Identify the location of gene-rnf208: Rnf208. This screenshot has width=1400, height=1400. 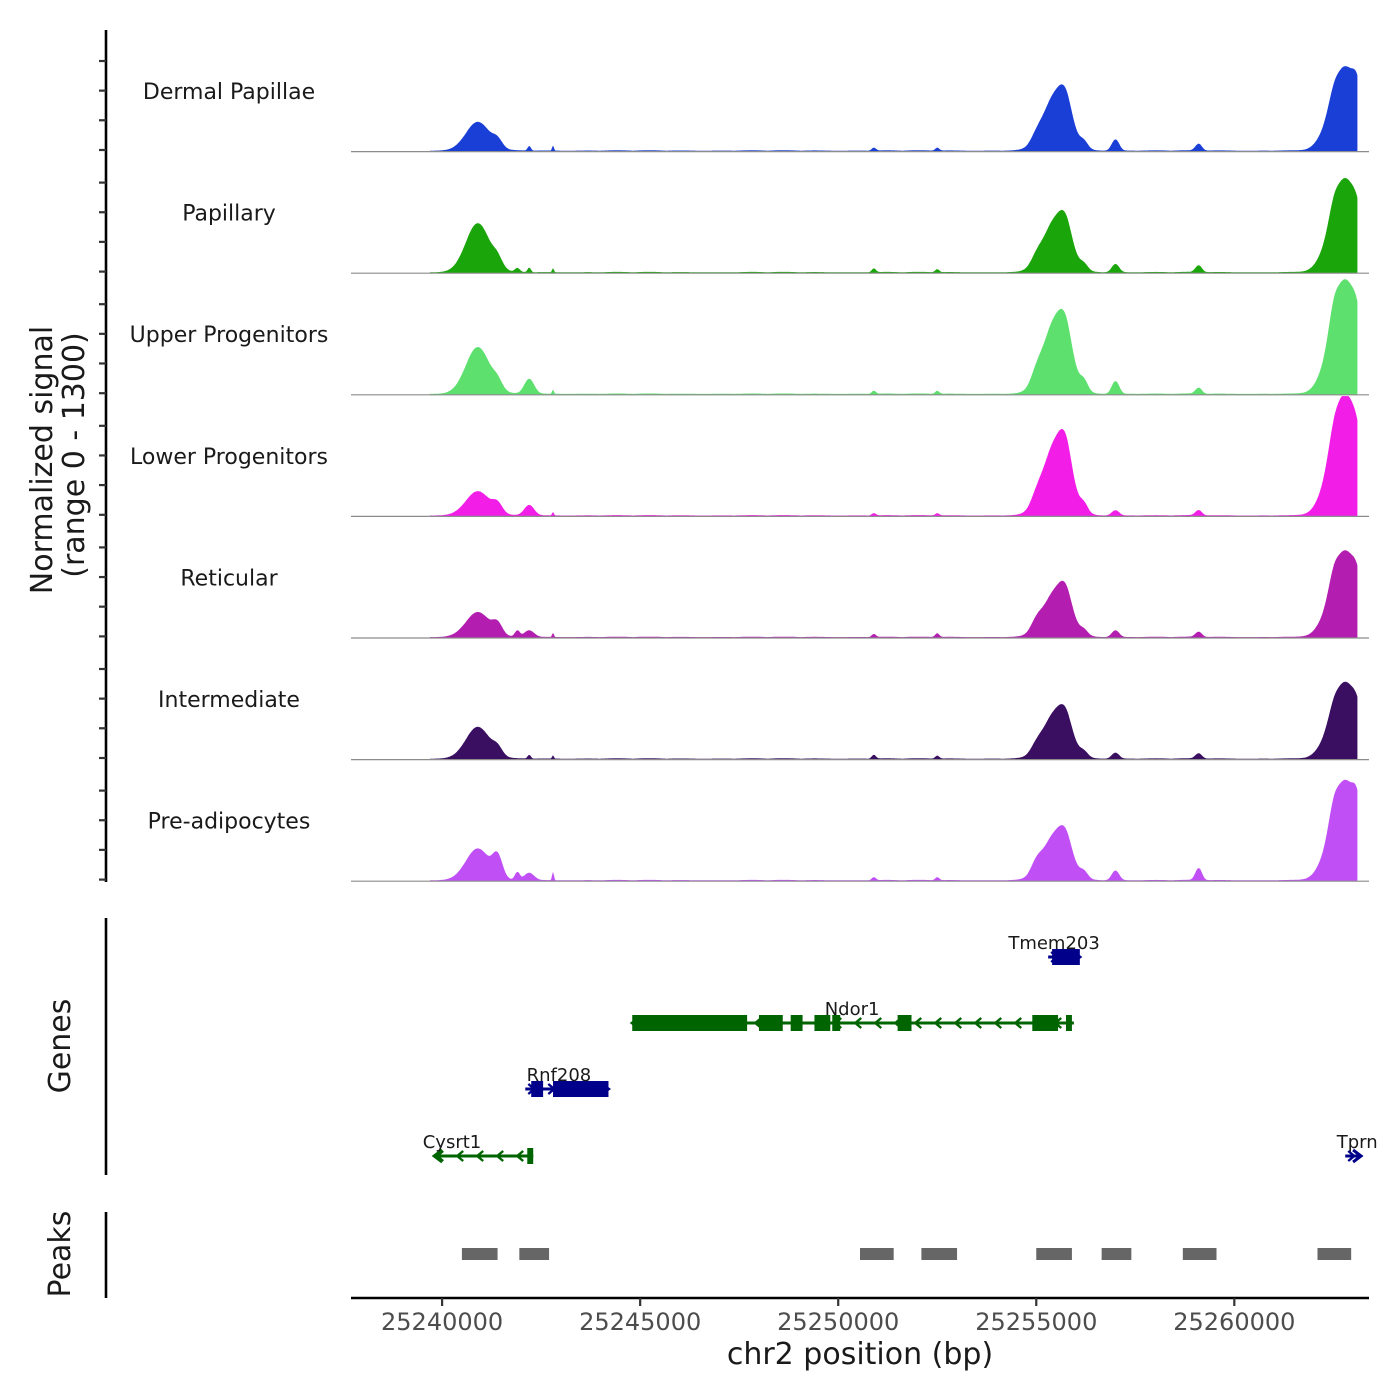
(568, 1081).